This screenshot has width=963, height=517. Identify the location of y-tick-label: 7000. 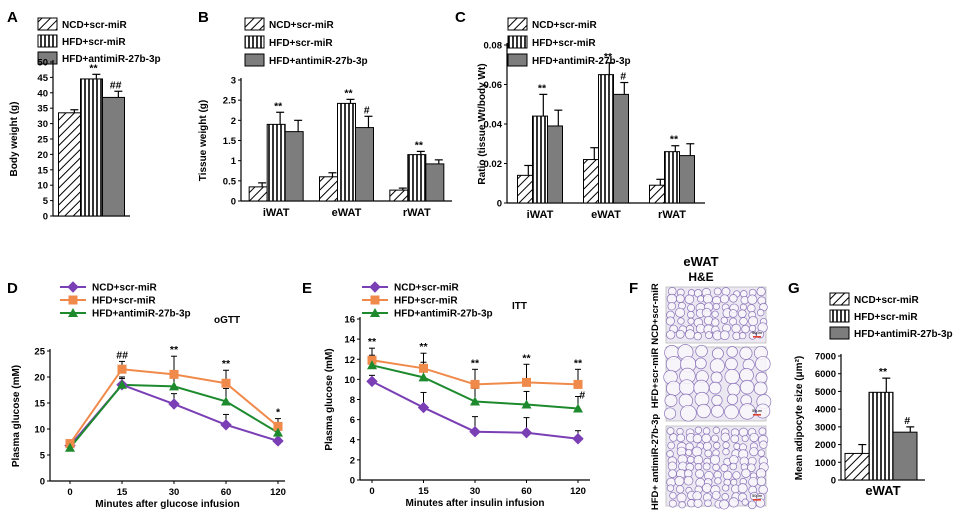
(825, 357).